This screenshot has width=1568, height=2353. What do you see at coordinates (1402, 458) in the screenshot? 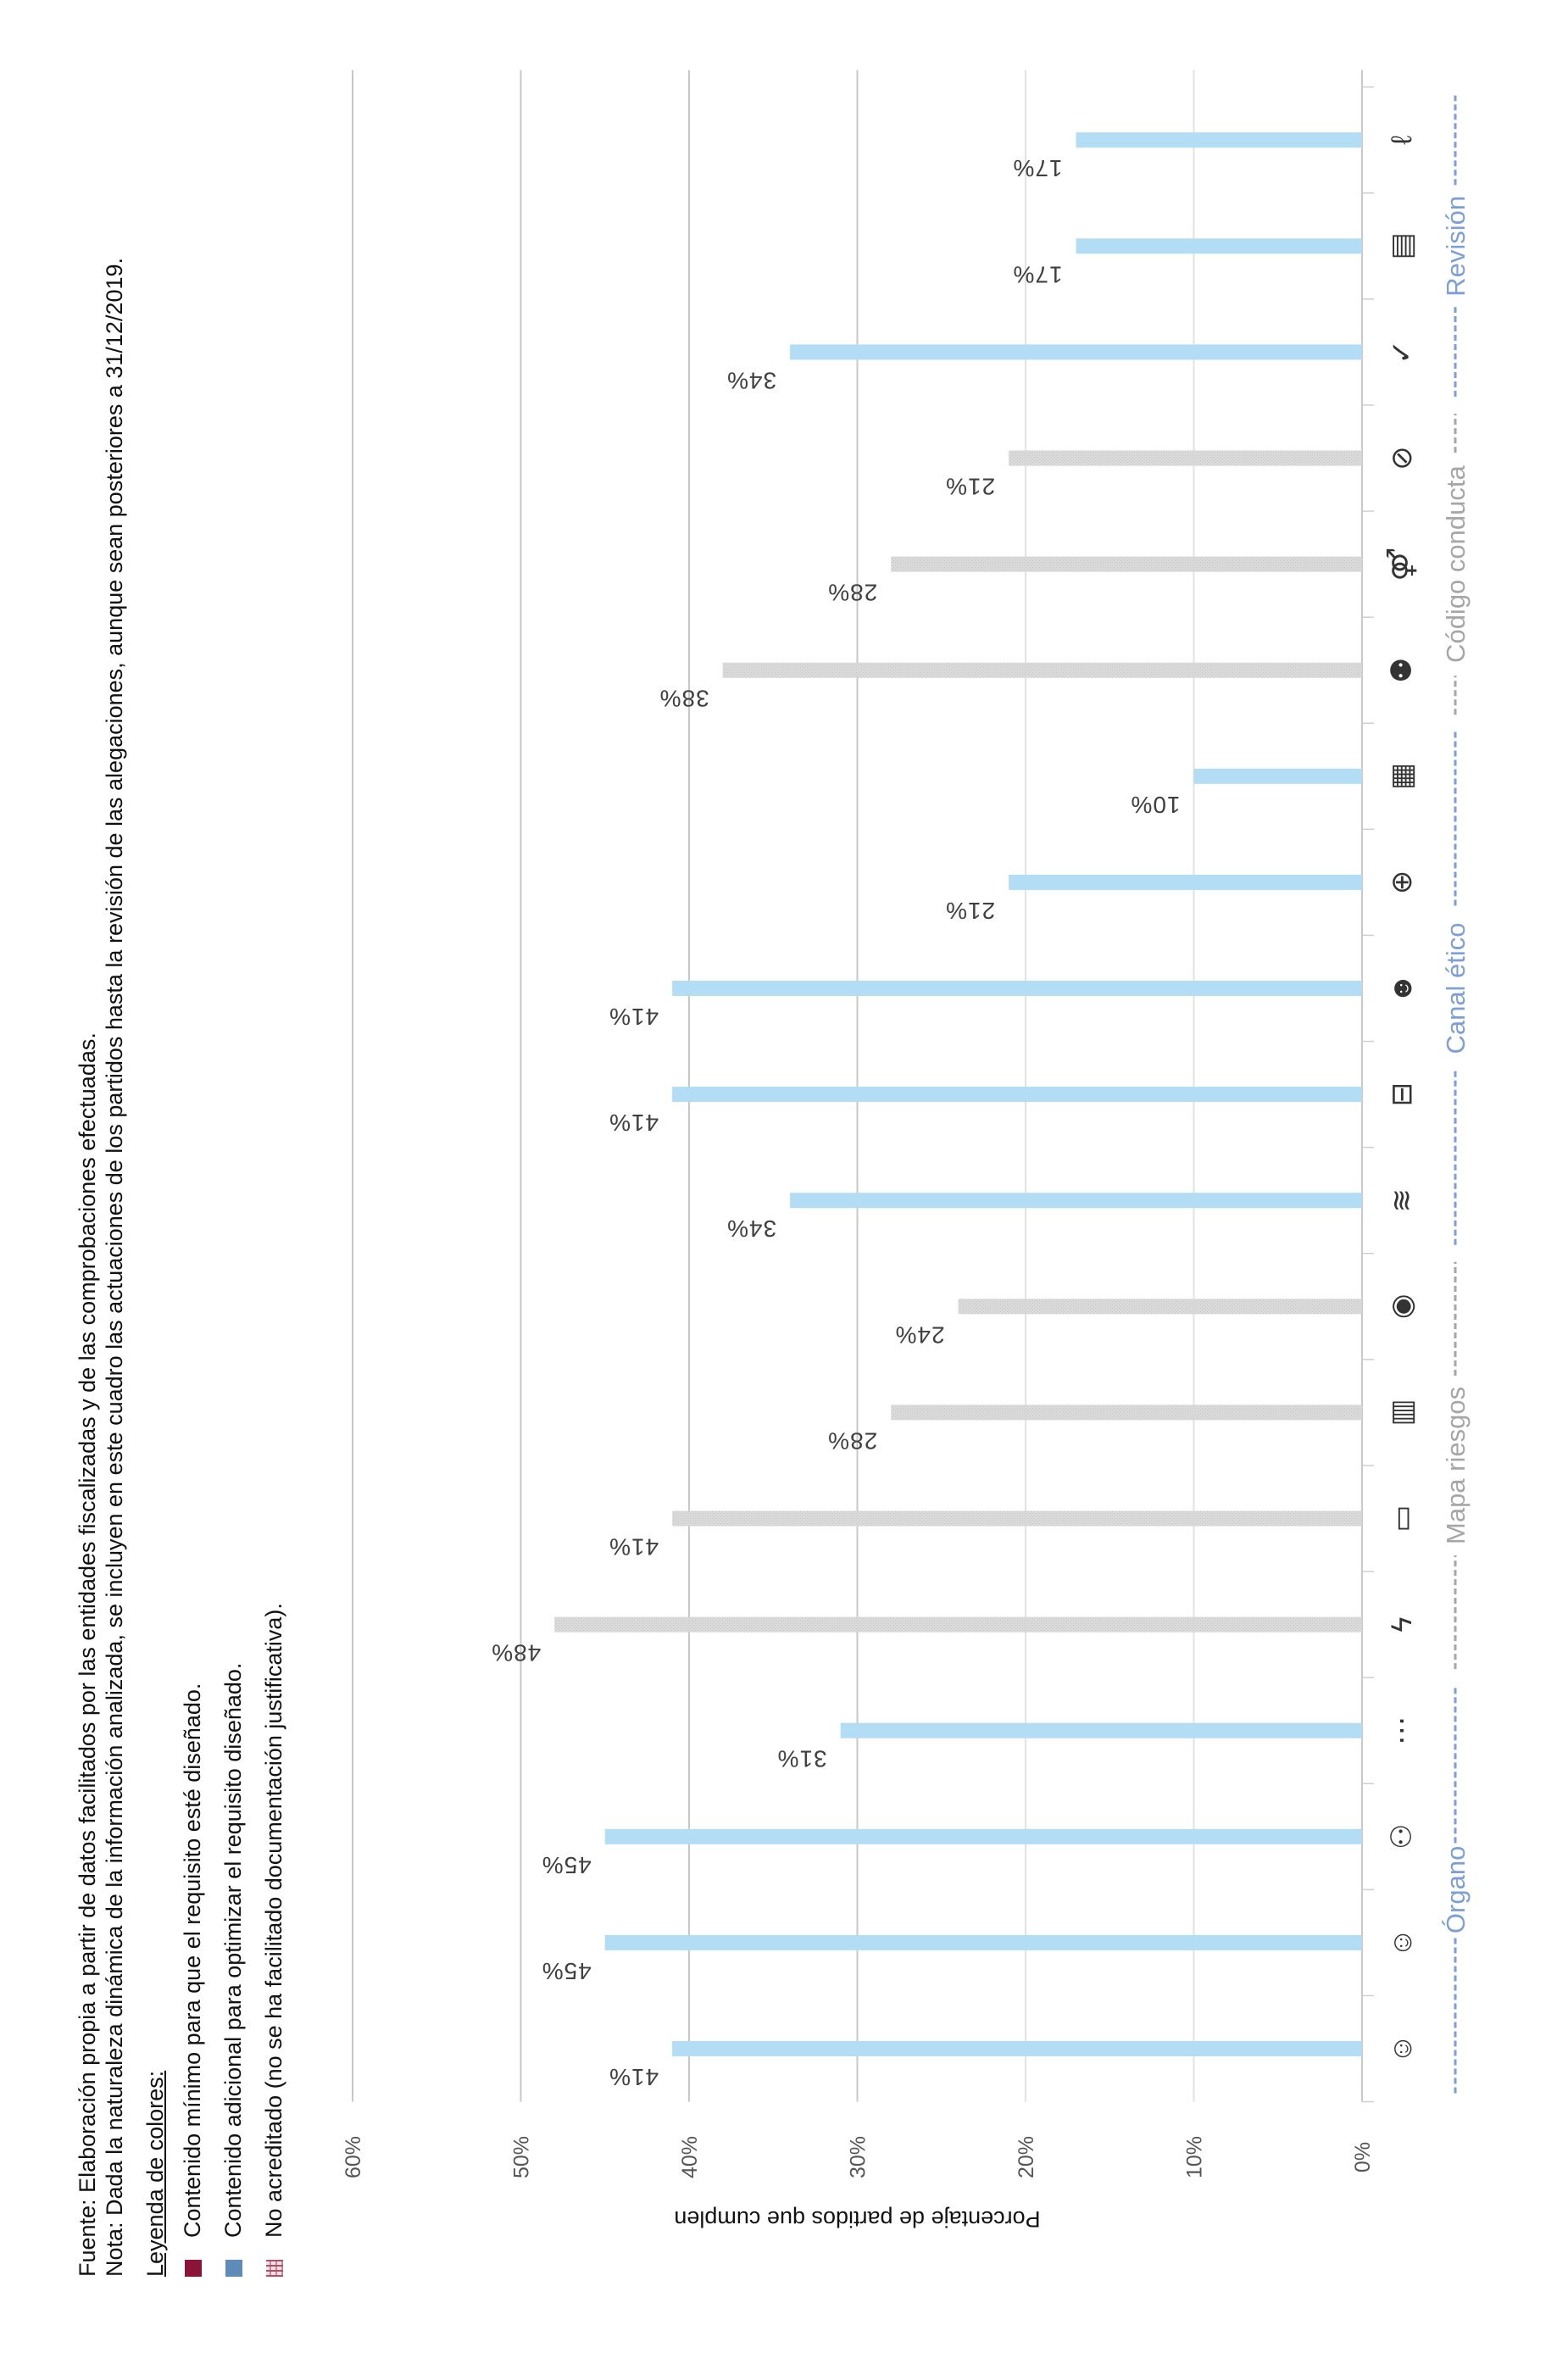
I see `no-sign-icon: ⊘` at bounding box center [1402, 458].